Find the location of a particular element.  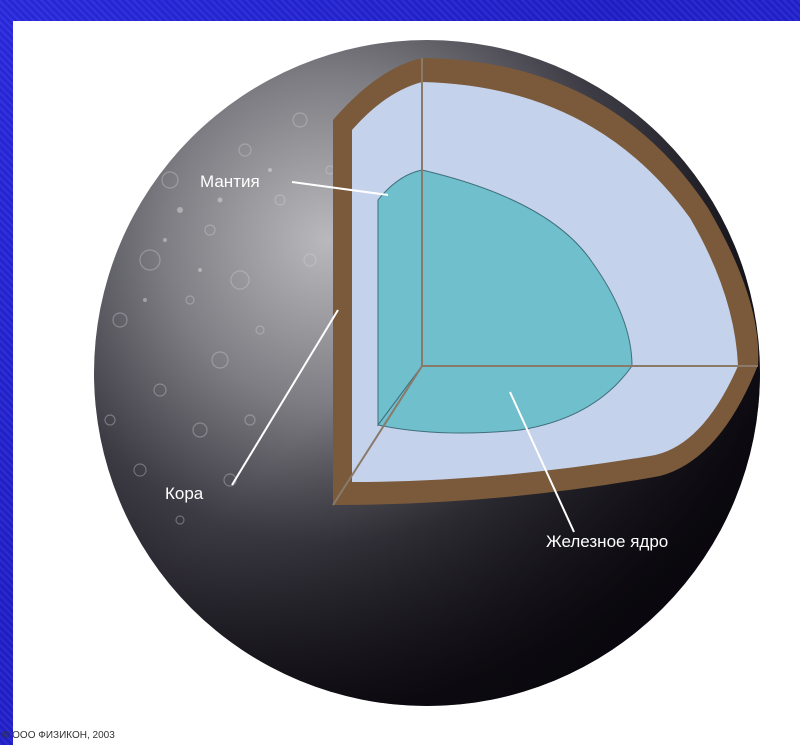

crater-highlights is located at coordinates (207, 235).